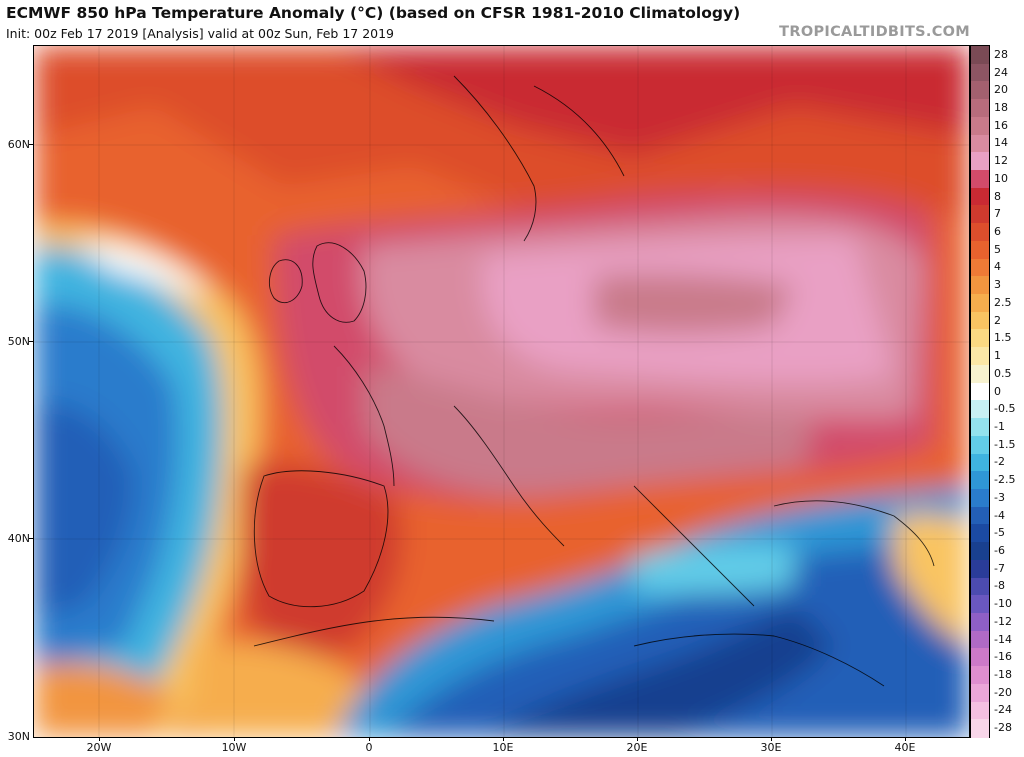  Describe the element at coordinates (999, 462) in the screenshot. I see `colorbar-label: -2` at that location.